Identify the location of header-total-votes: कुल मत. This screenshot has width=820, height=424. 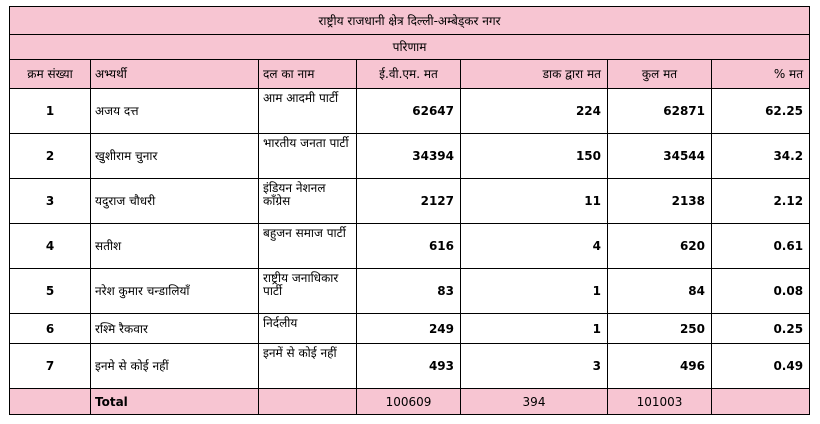
(659, 74).